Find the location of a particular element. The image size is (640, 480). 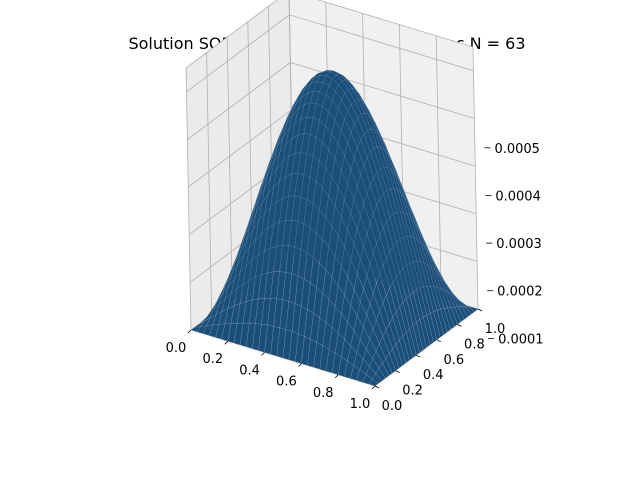

y-tick-label: 0.2 is located at coordinates (412, 391).